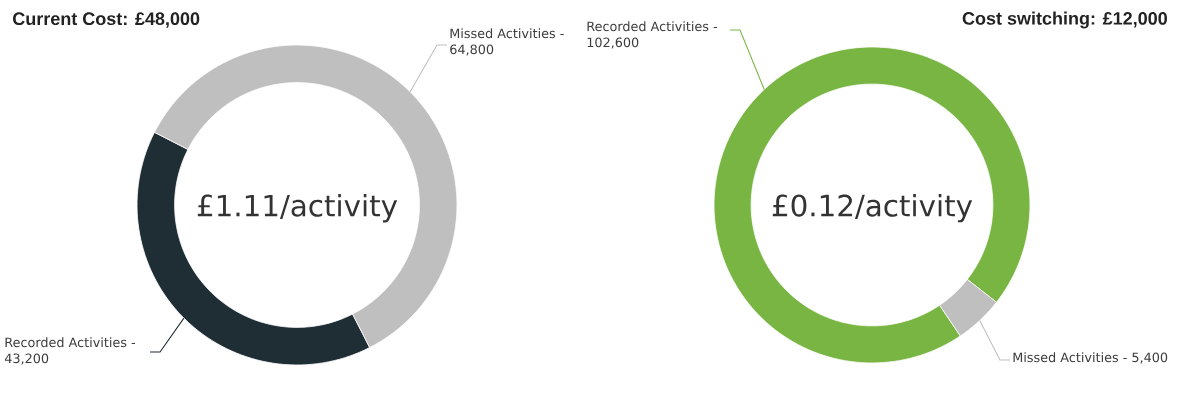  What do you see at coordinates (297, 208) in the screenshot?
I see `text: £1.11/activity` at bounding box center [297, 208].